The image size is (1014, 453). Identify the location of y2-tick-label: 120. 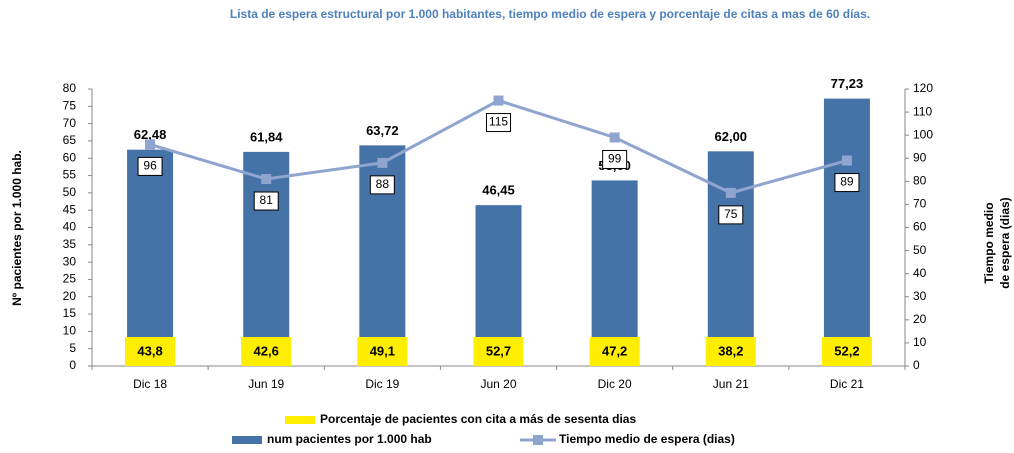
(923, 88).